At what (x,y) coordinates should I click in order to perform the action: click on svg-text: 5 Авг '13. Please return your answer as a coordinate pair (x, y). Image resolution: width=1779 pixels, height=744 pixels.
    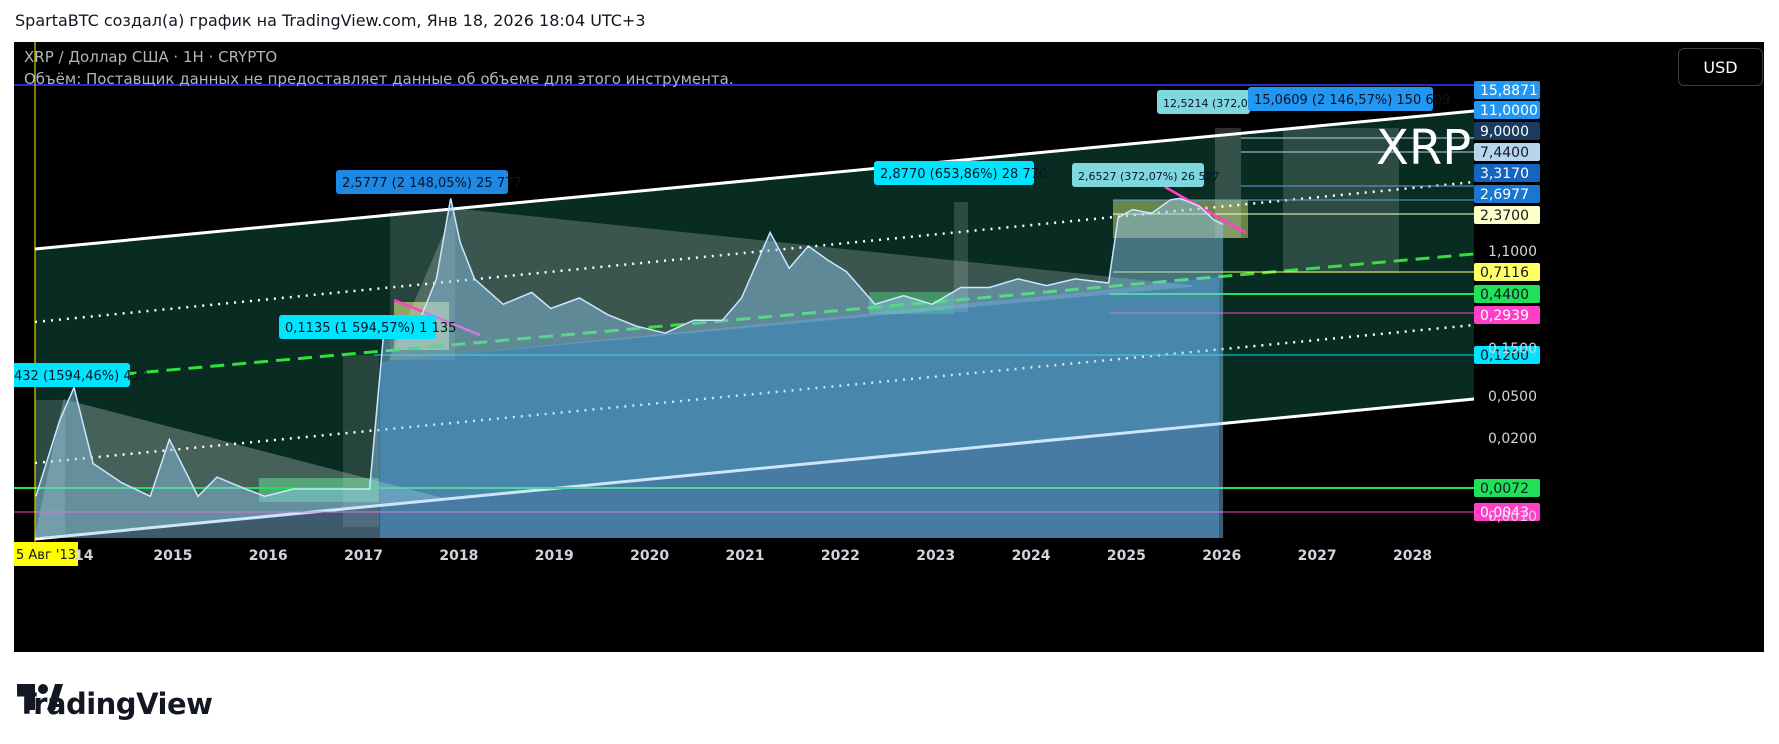
    Looking at the image, I should click on (46, 555).